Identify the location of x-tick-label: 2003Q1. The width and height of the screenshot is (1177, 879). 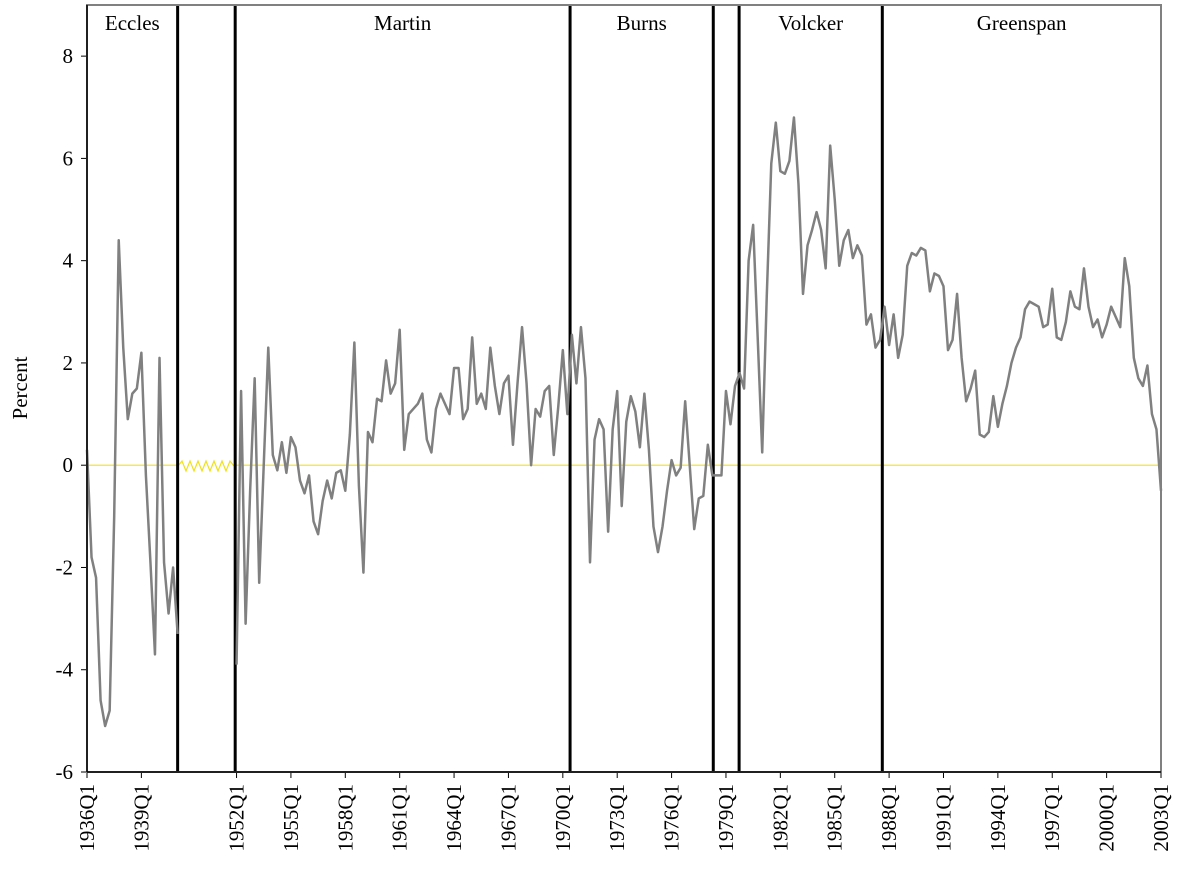
(1161, 818).